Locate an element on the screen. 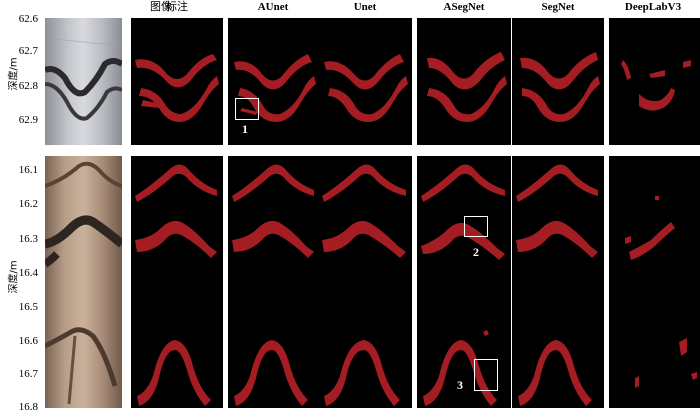 The image size is (700, 413). panel-segnet-bottom is located at coordinates (558, 282).